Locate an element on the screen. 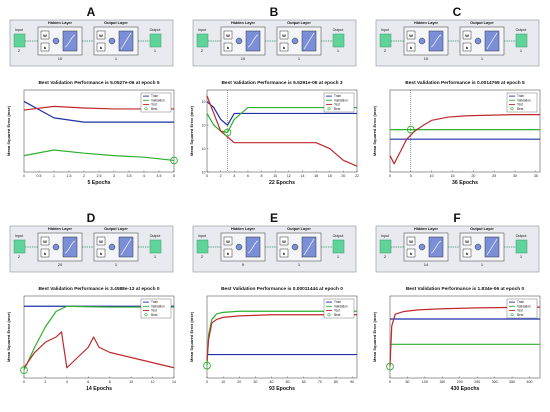  x-axis-label: 93 Epochs is located at coordinates (282, 389).